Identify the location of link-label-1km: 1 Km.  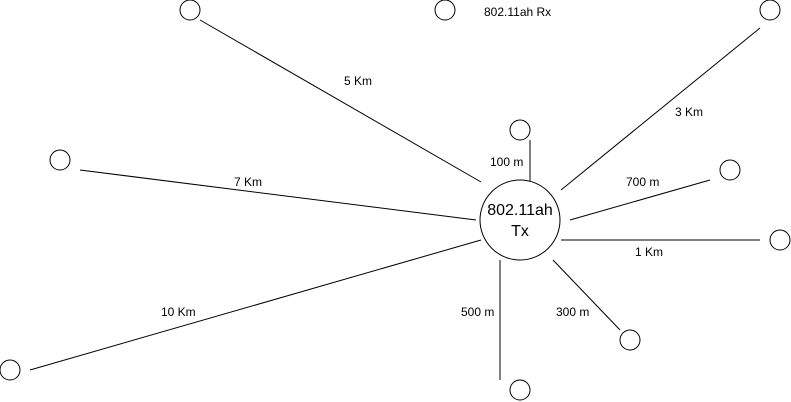
(649, 252).